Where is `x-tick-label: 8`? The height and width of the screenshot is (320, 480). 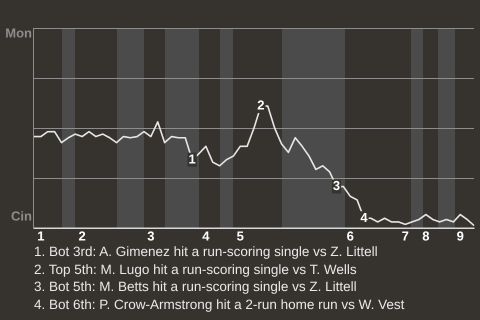 x-tick-label: 8 is located at coordinates (426, 236).